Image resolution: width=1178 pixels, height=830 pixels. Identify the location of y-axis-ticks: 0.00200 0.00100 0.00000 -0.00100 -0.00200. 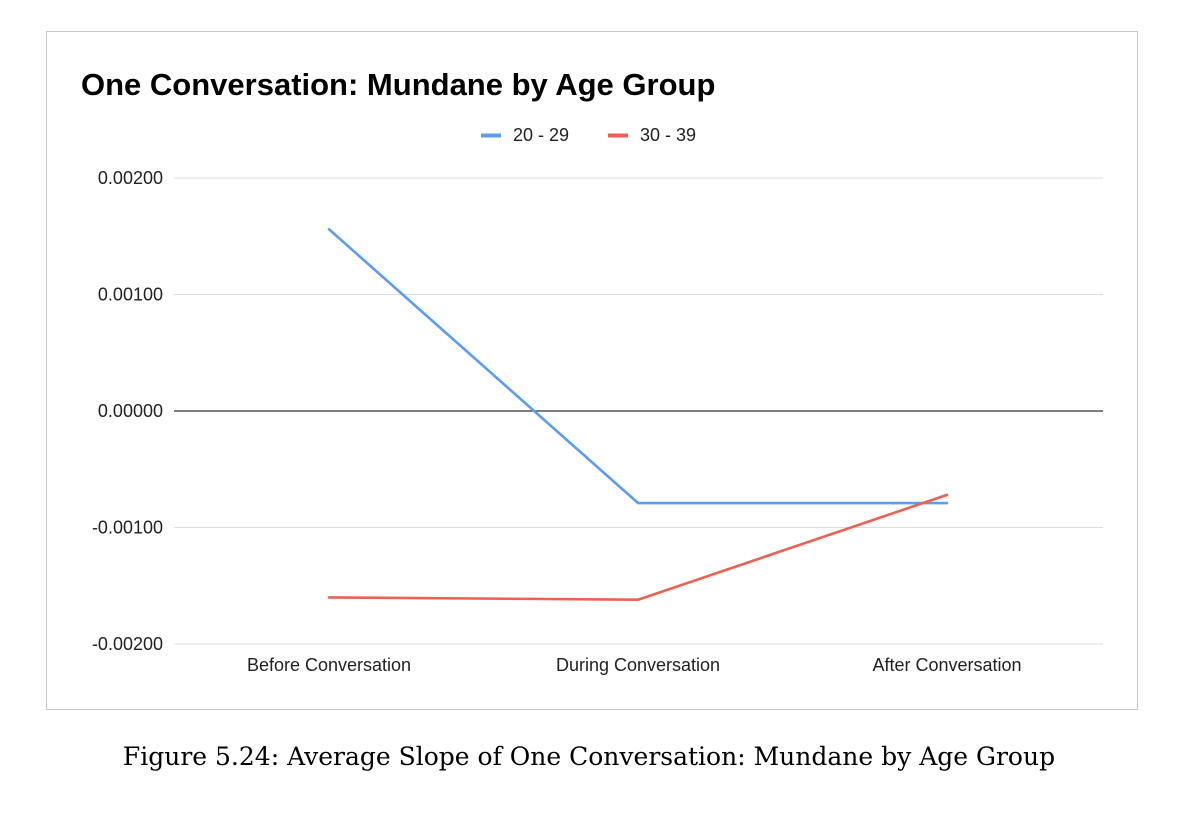
(127, 411).